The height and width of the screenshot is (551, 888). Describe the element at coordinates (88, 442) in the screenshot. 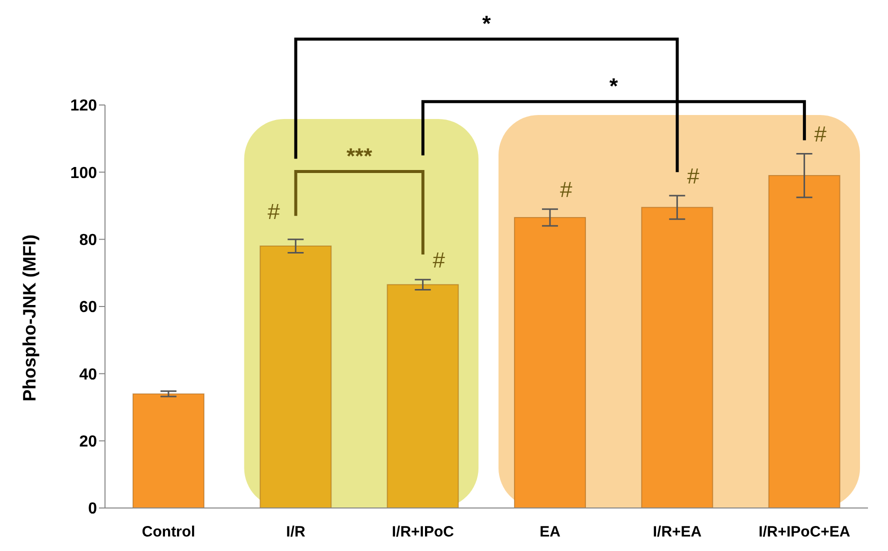

I see `y-tick-label: 20` at that location.